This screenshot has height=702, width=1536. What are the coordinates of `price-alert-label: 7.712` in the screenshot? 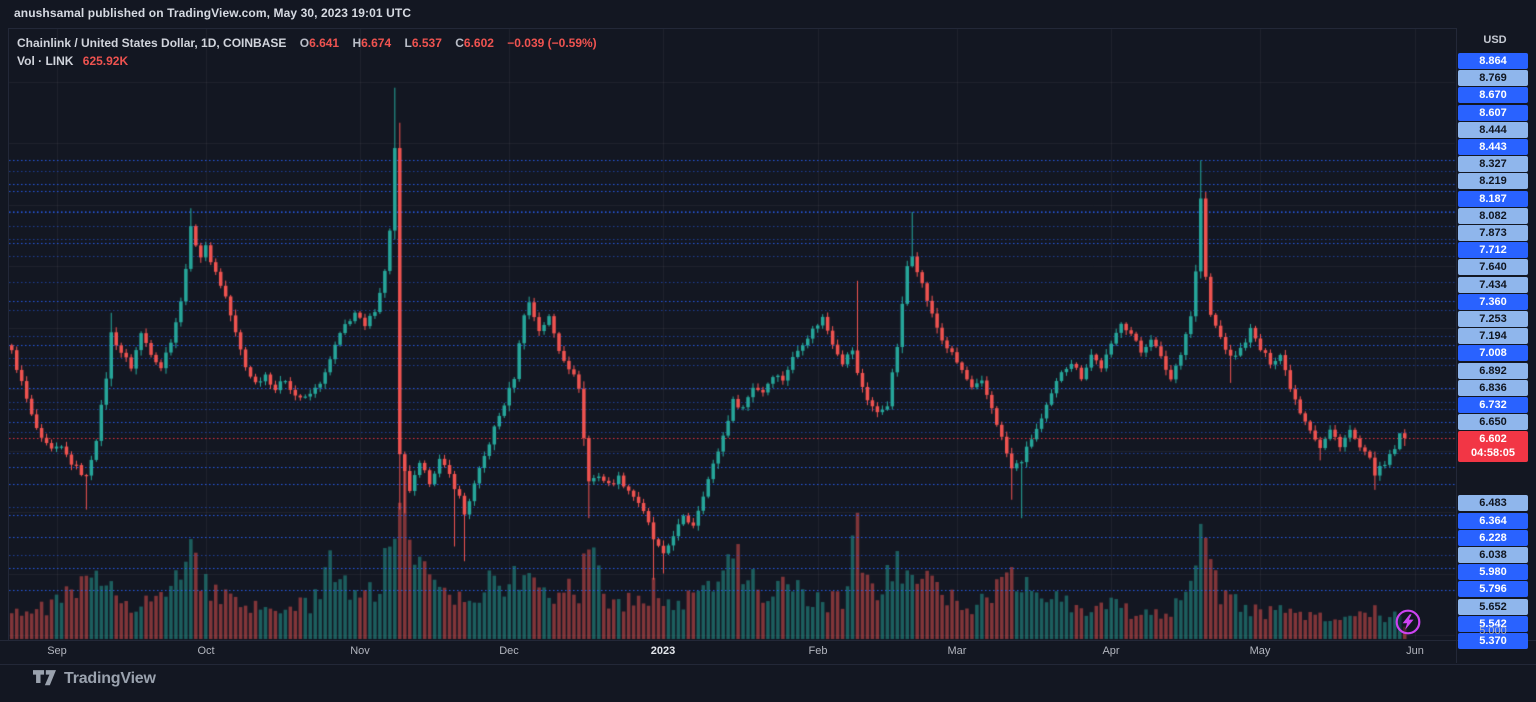 It's located at (1493, 250).